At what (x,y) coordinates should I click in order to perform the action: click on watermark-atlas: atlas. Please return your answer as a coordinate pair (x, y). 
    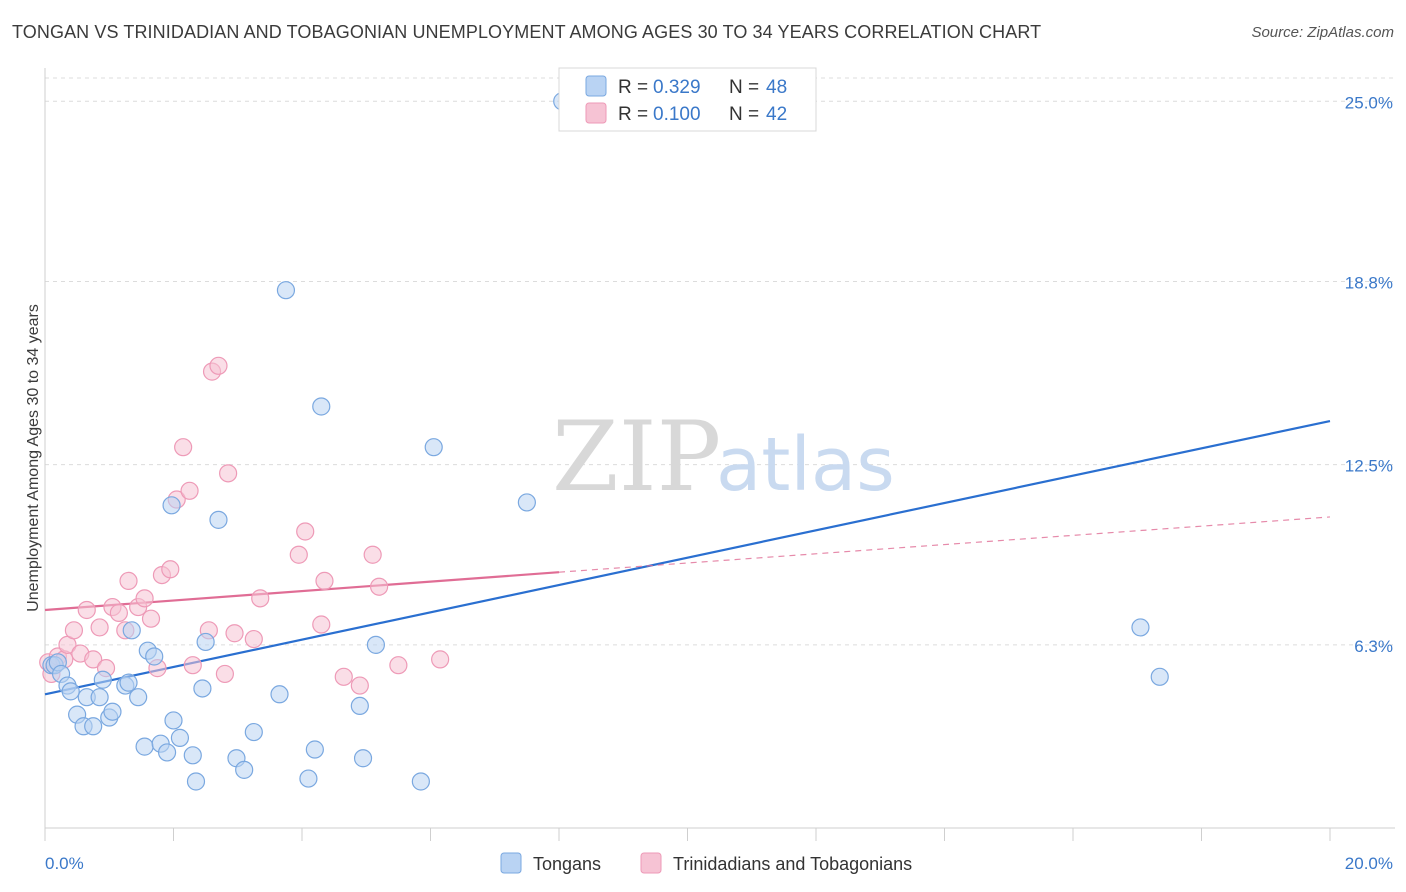
    Looking at the image, I should click on (805, 465).